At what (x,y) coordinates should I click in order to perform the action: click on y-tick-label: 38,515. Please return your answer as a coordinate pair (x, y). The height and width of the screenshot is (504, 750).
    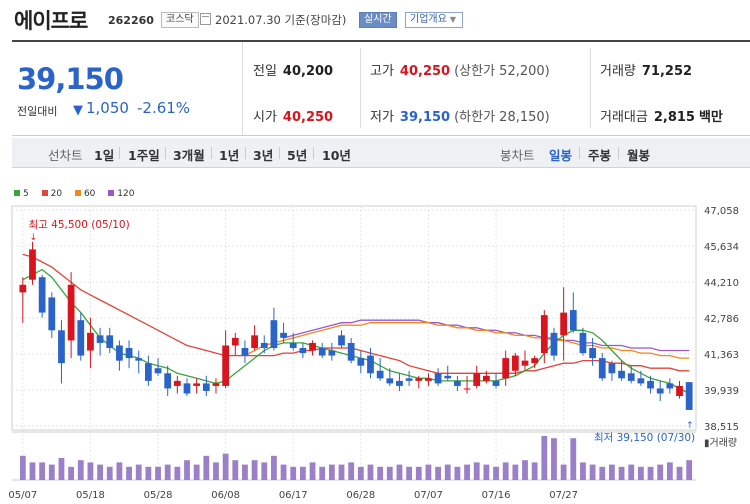
    Looking at the image, I should click on (721, 427).